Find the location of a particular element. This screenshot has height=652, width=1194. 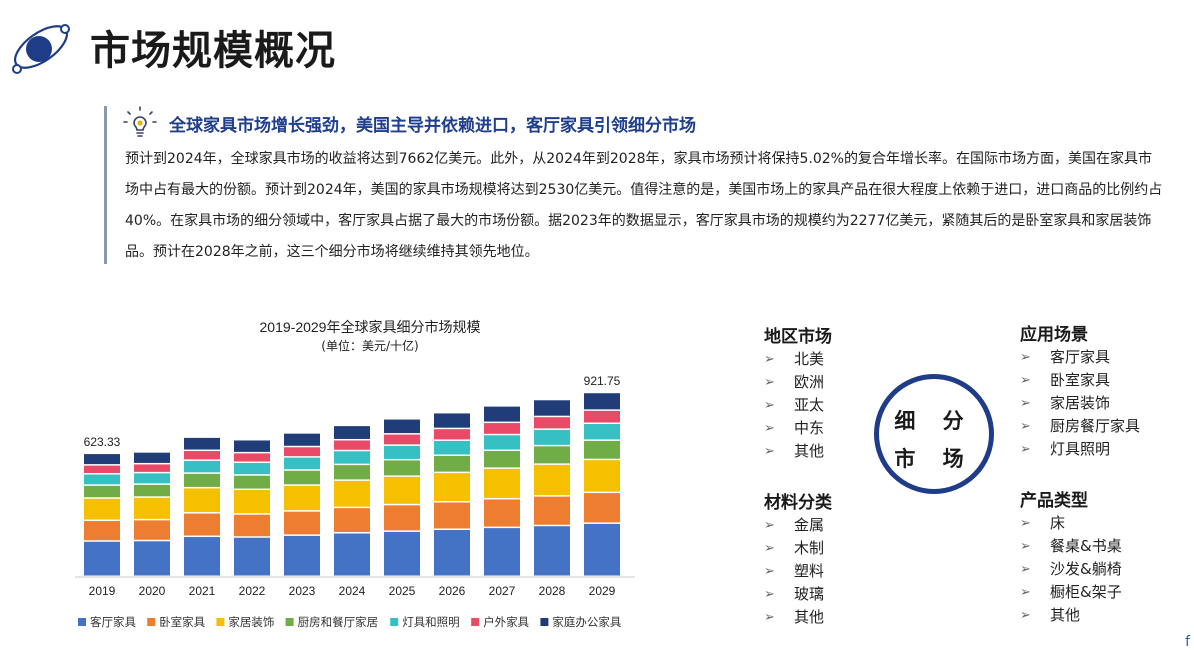

list-item: ➢ 北美 is located at coordinates (794, 359).